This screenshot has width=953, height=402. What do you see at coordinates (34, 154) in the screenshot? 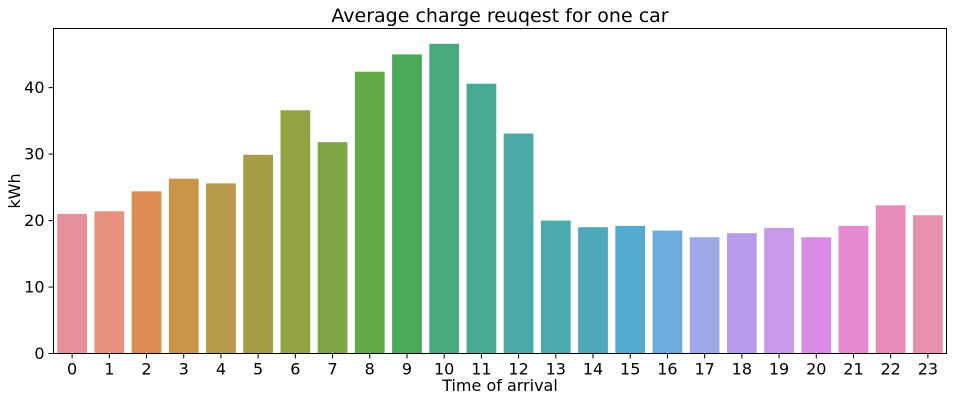
I see `y-tick-label: 30` at bounding box center [34, 154].